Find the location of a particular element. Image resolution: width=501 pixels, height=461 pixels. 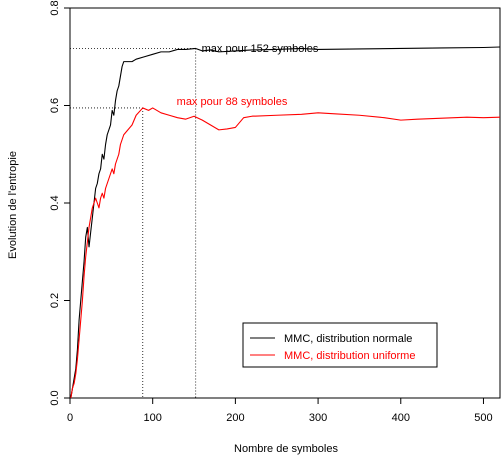

x-tick-label-100: 100 is located at coordinates (153, 418).